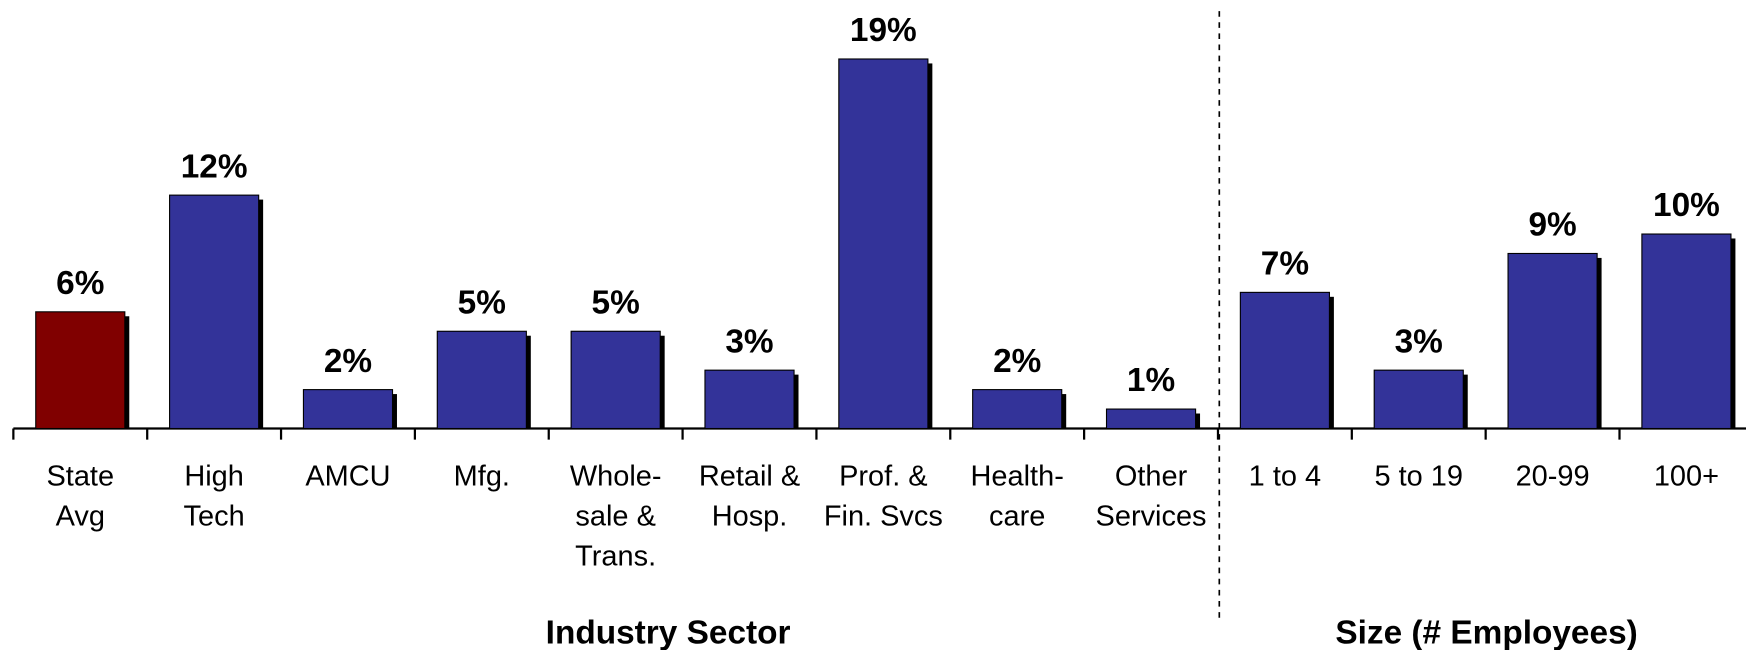 This screenshot has width=1746, height=650. Describe the element at coordinates (80, 283) in the screenshot. I see `value-label: 6%` at that location.